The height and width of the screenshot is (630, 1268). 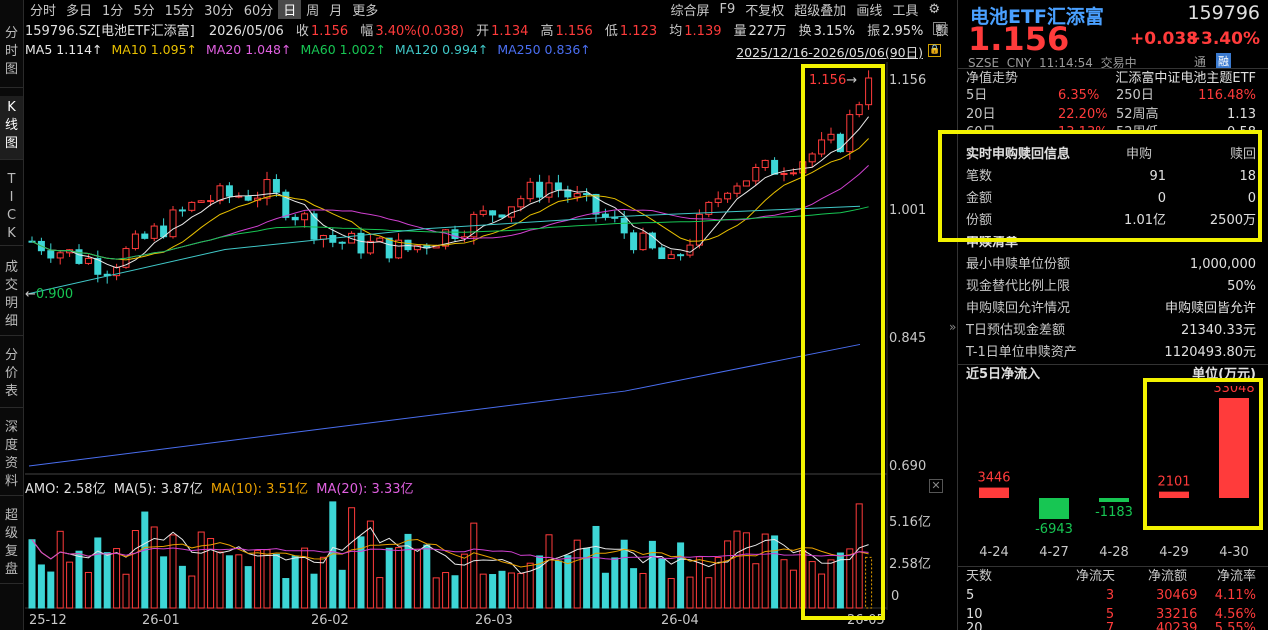 I want to click on sub-col-header: 申购, so click(x=1139, y=154).